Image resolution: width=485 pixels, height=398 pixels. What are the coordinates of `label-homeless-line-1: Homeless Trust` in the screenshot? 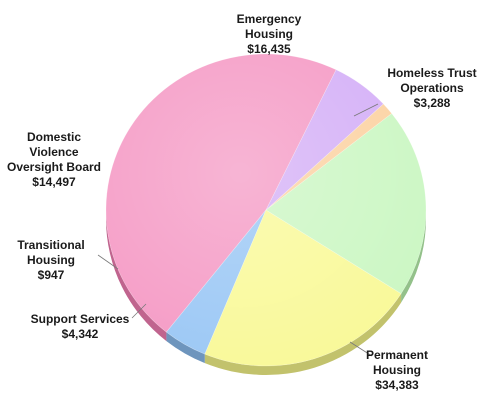 It's located at (432, 73).